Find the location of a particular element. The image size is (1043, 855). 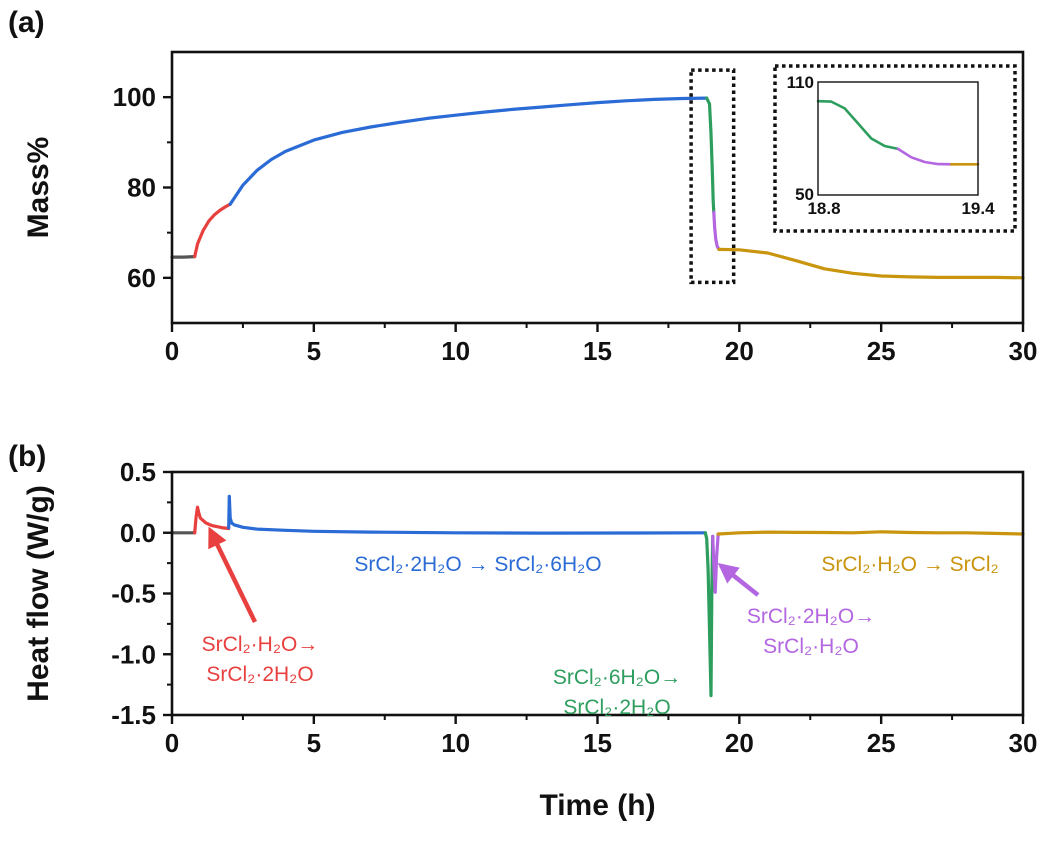

y-tick-label: 0.0 is located at coordinates (138, 533).